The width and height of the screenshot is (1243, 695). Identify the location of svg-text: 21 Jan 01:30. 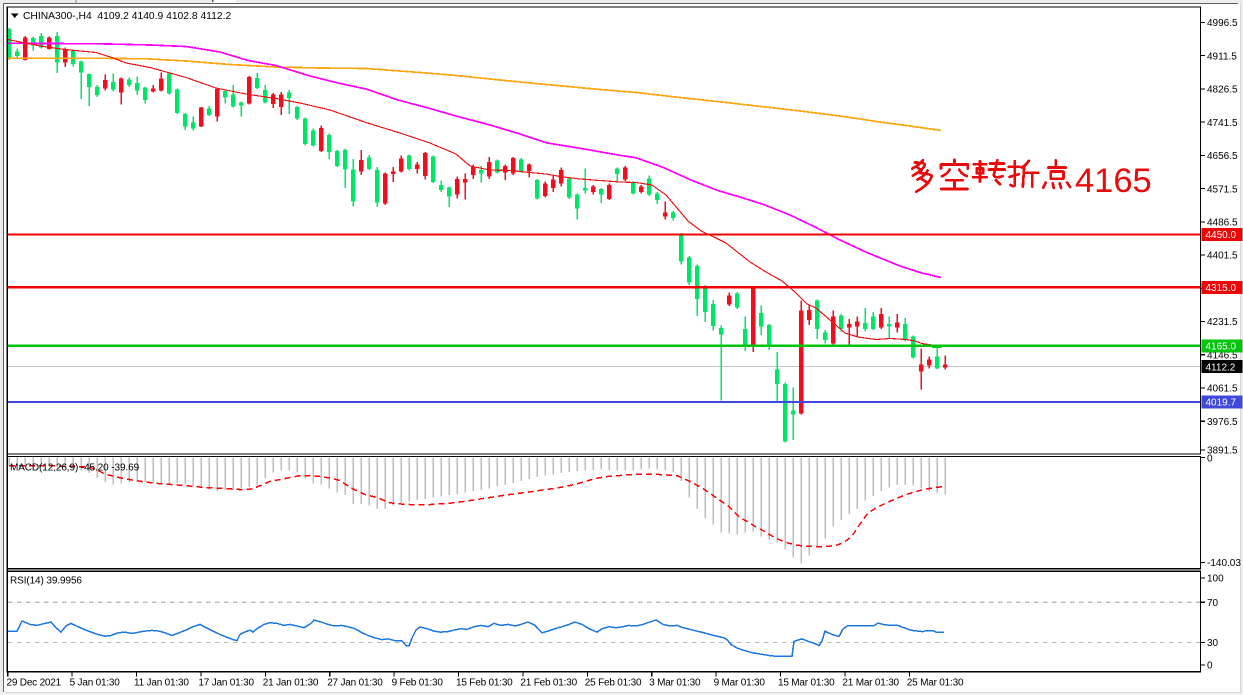
(291, 683).